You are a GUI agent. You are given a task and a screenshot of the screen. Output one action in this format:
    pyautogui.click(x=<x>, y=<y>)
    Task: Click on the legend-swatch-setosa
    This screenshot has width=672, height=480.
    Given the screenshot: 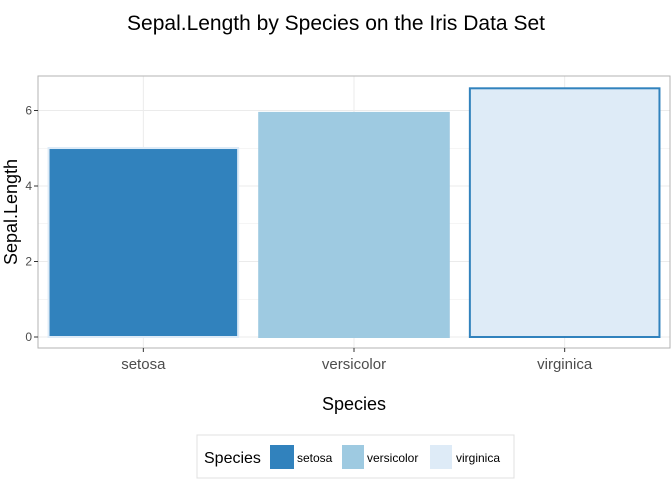 What is the action you would take?
    pyautogui.click(x=282, y=457)
    